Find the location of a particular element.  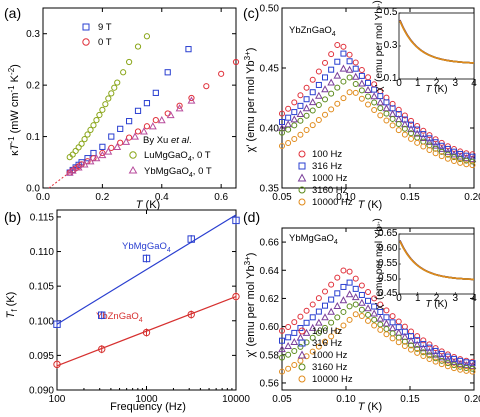

panel-d-xlabel: T (K) is located at coordinates (370, 407).